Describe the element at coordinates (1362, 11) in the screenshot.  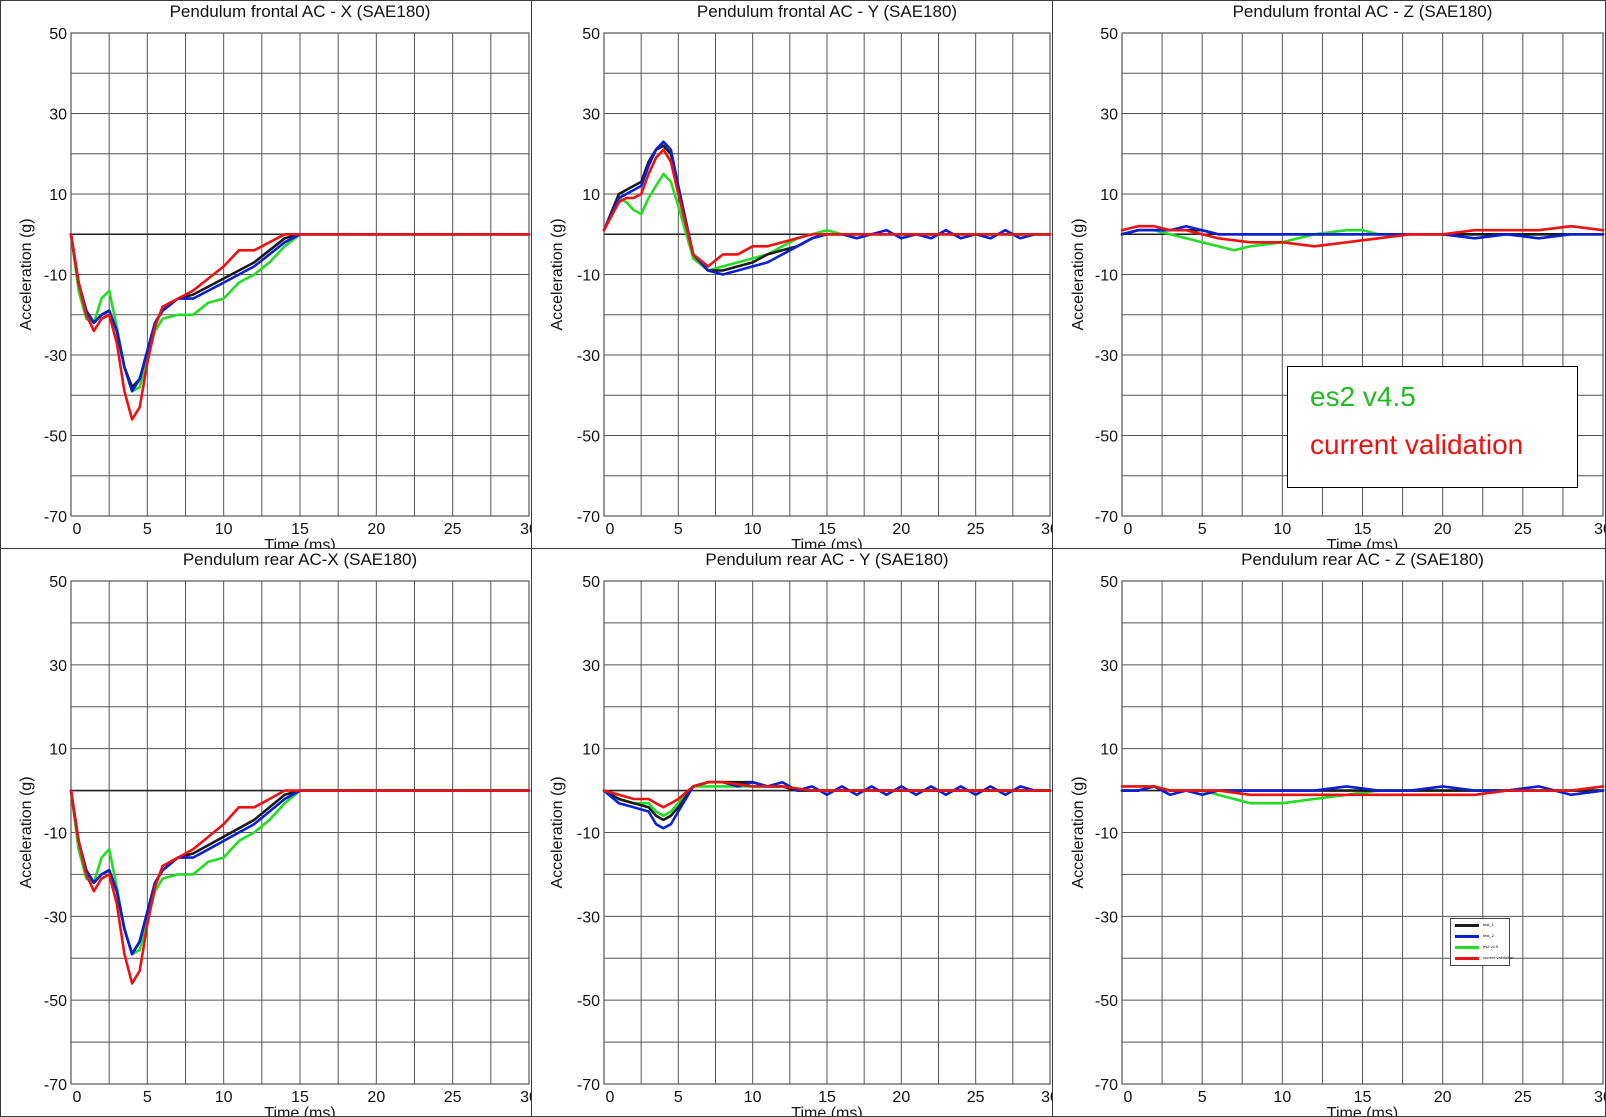
I see `chart-title: Pendulum frontal AC - Z (SAE180)` at that location.